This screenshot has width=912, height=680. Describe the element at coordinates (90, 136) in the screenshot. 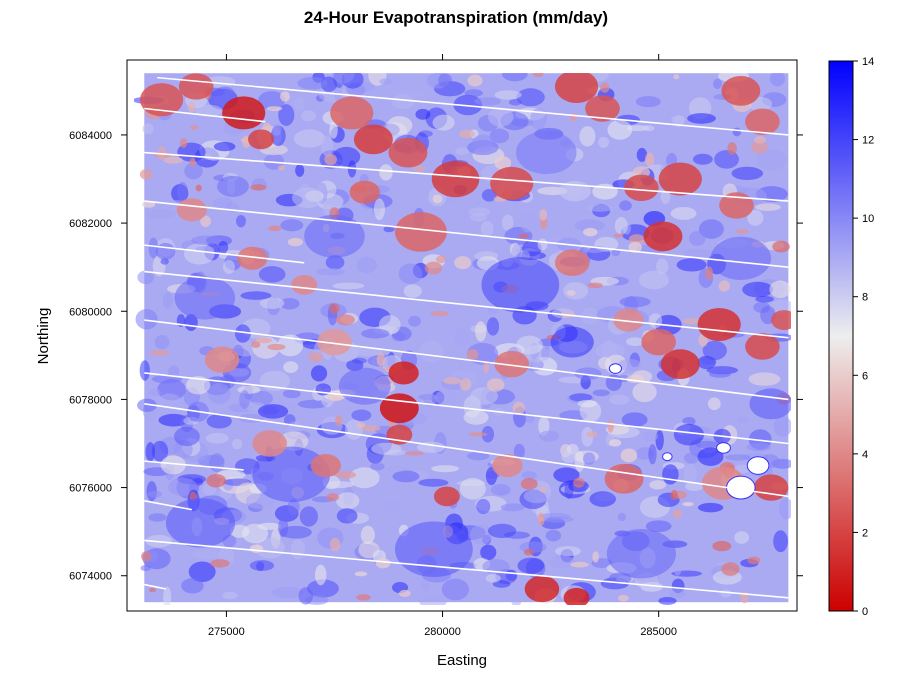

I see `y-tick-label: 6084000` at that location.